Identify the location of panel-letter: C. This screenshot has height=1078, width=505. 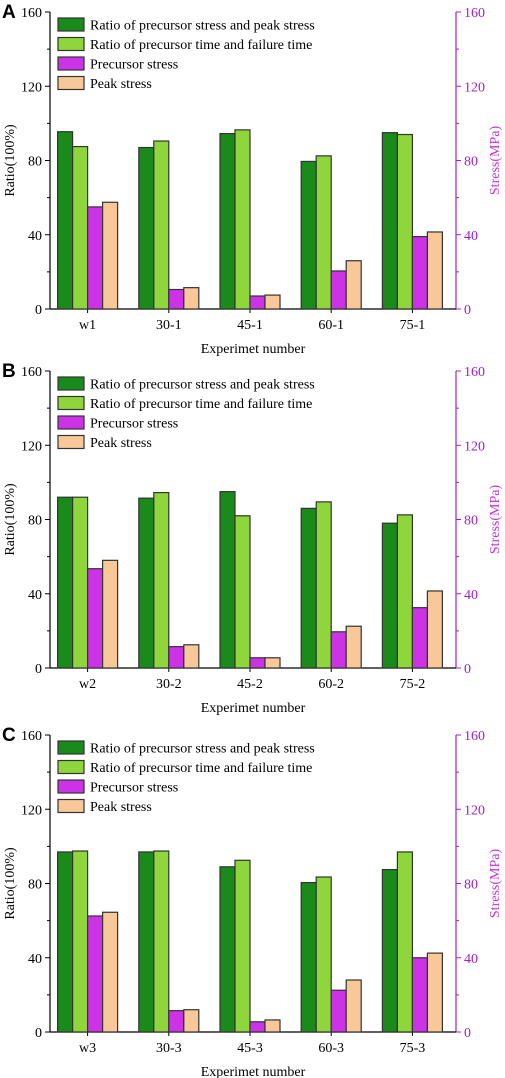
(9, 735).